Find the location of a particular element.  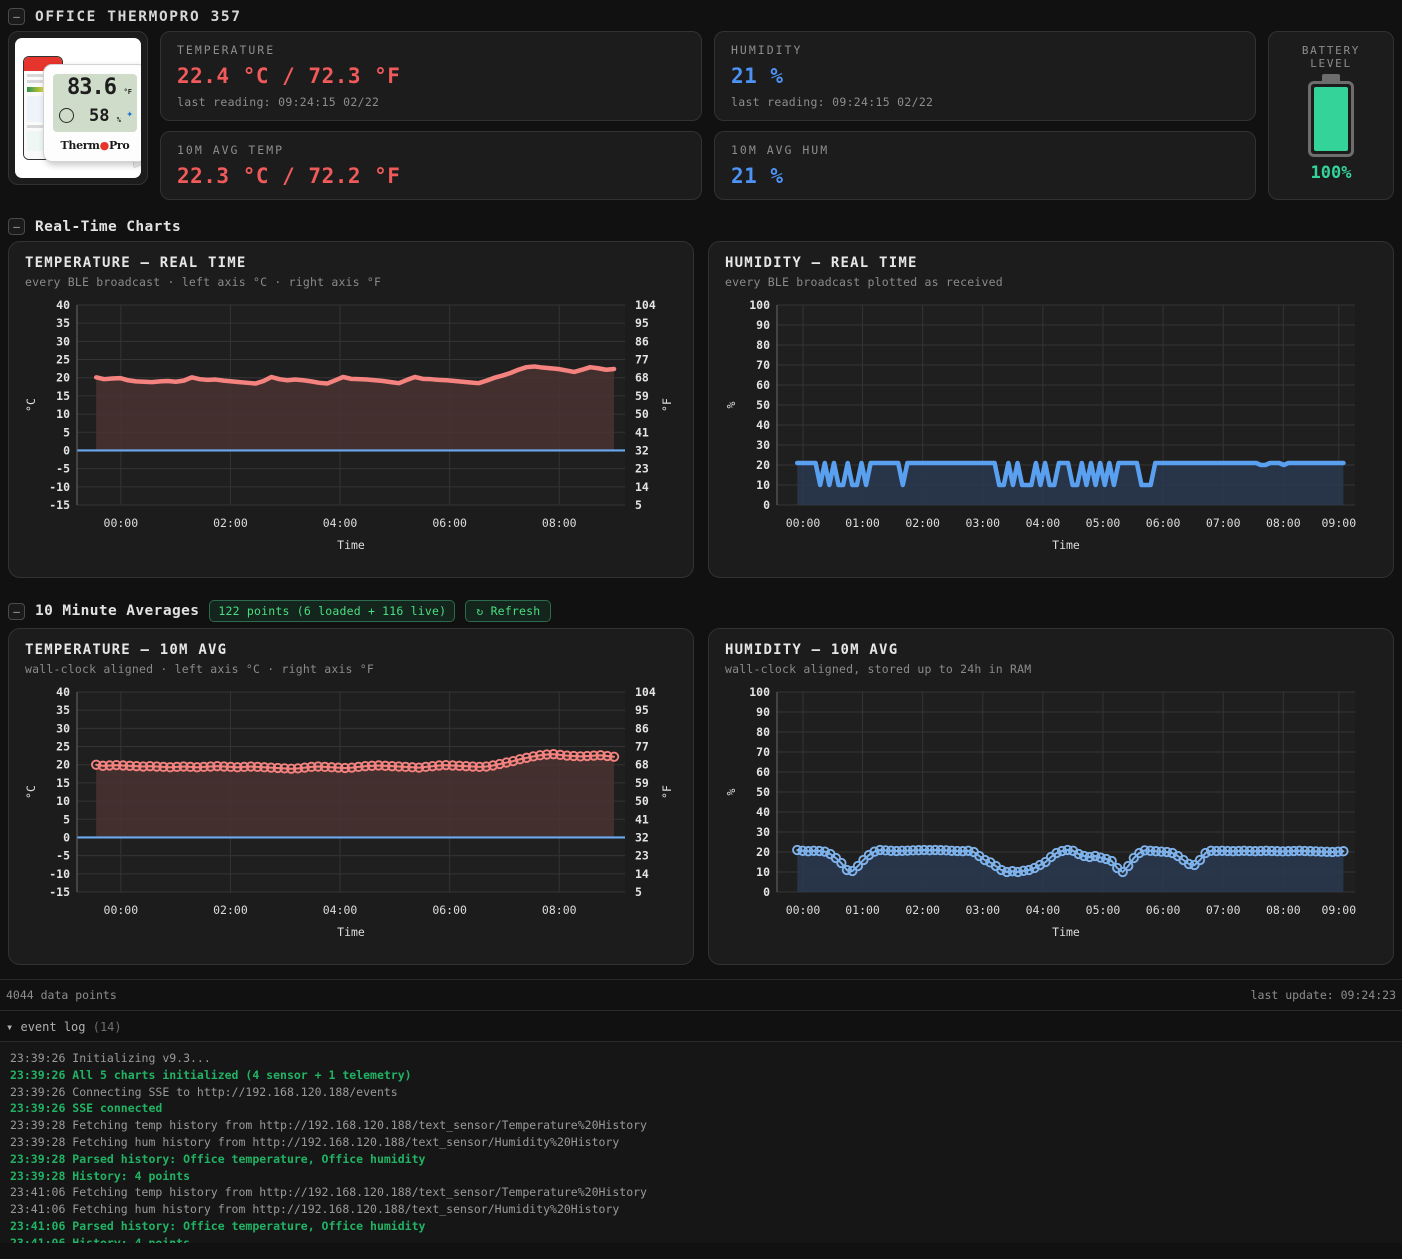

chart-subtitle: every BLE broadcast plotted as received is located at coordinates (864, 282).